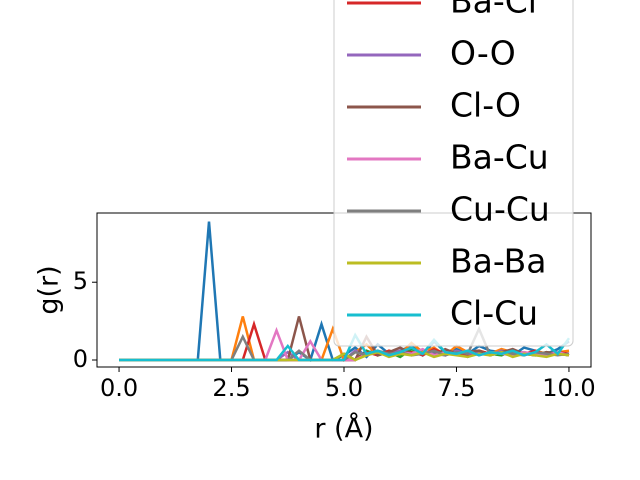  Describe the element at coordinates (119, 388) in the screenshot. I see `x-tick-label: 0.0` at that location.